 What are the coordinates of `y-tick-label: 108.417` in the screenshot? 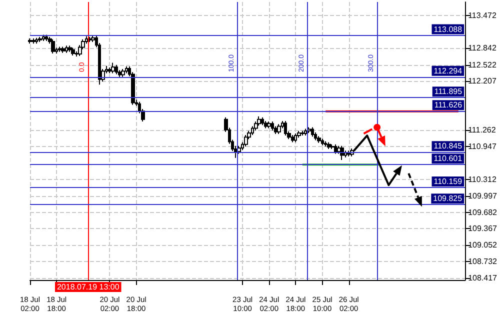 It's located at (483, 278).